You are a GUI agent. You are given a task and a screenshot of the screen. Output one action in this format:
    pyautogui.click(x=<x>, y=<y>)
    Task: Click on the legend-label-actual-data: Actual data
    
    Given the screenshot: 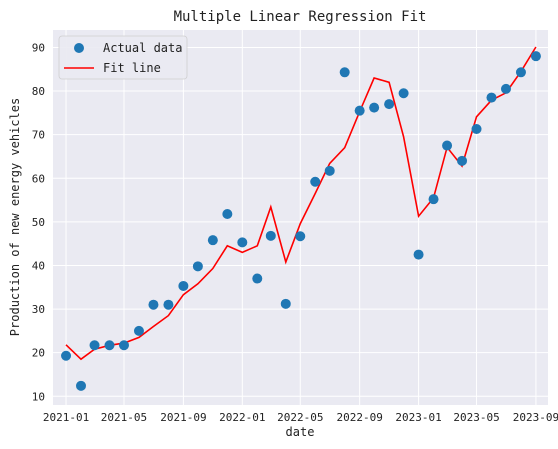 What is the action you would take?
    pyautogui.click(x=142, y=48)
    